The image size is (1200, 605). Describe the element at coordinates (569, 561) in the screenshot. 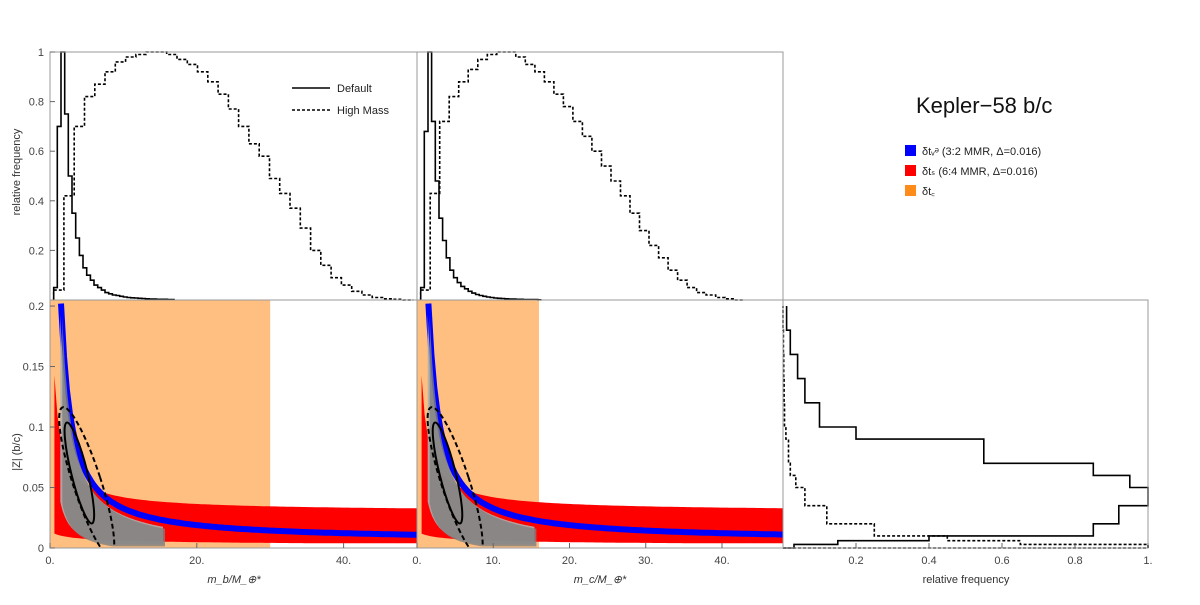

I see `scatter-mc-xtick-label: 20.` at that location.